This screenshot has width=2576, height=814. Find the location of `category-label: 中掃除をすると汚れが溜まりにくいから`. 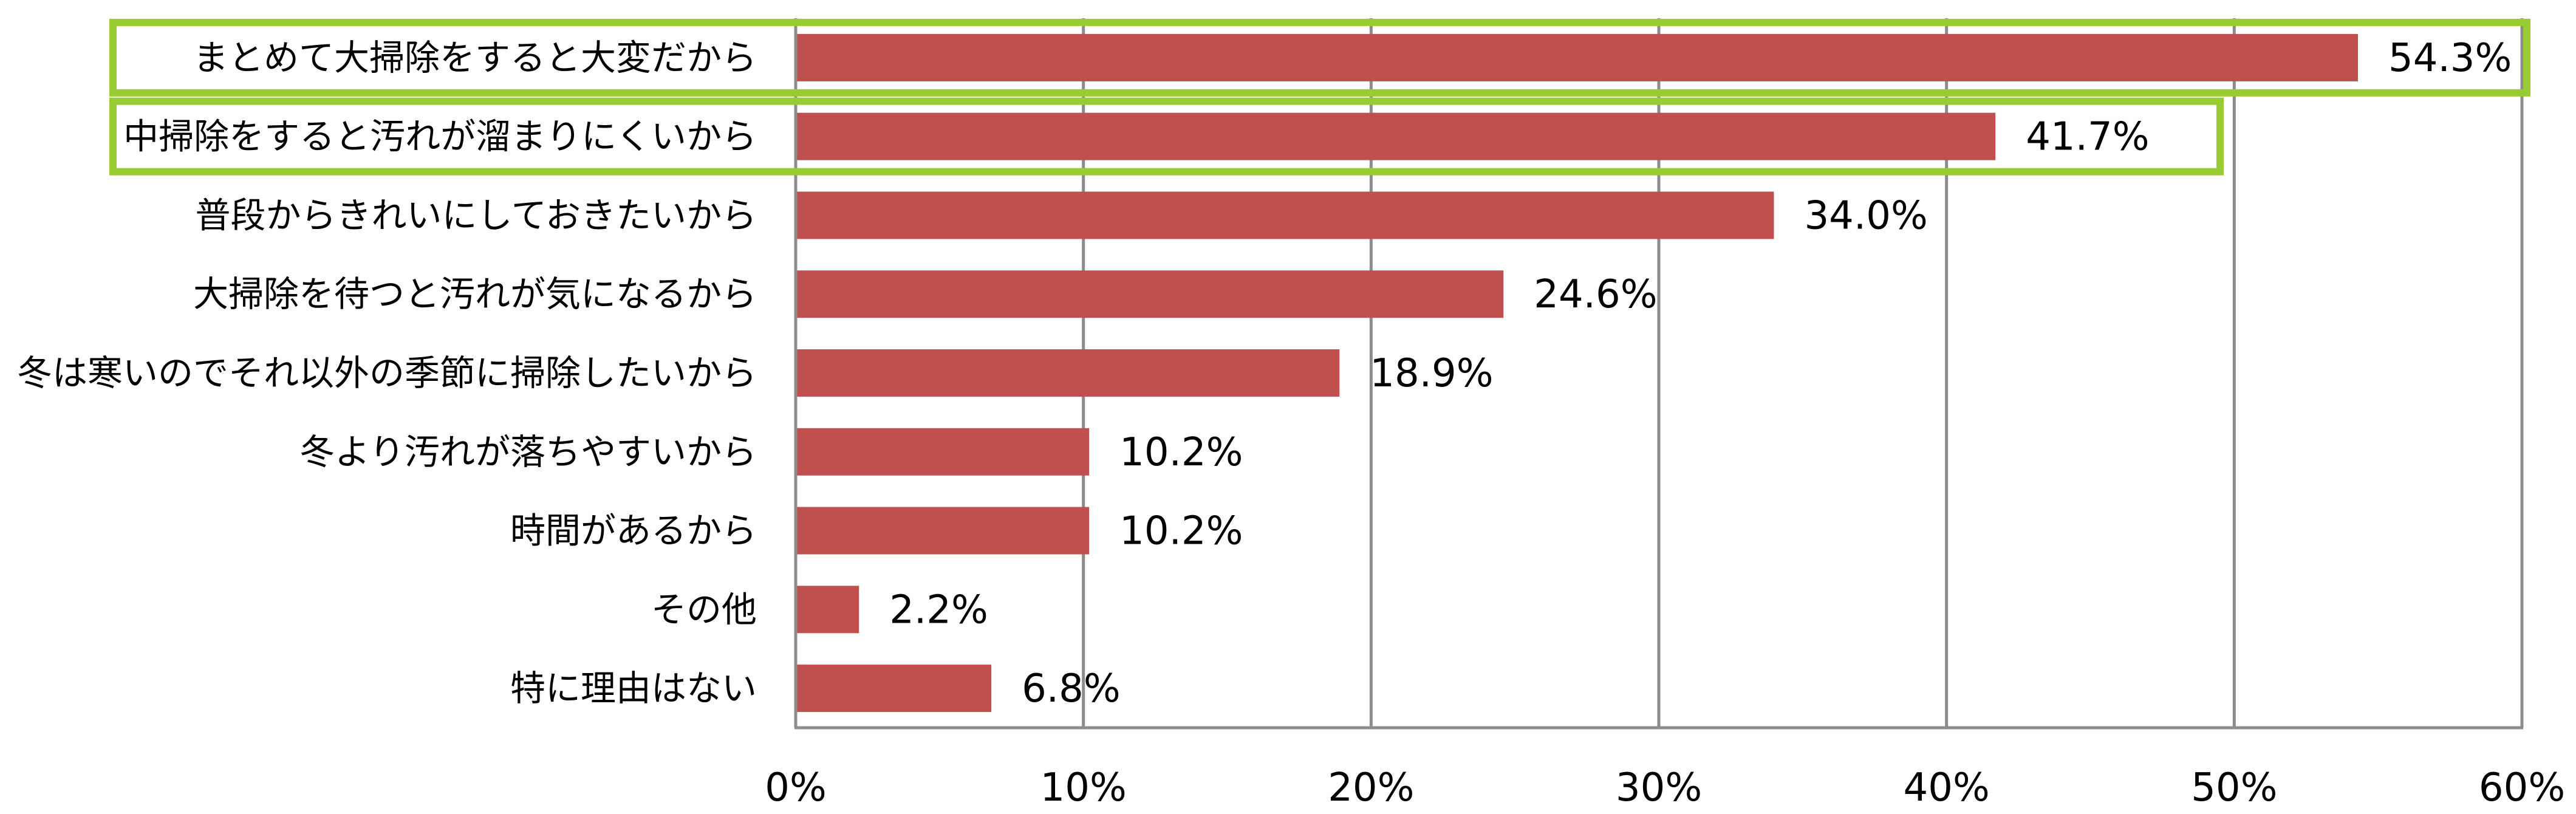

category-label: 中掃除をすると汚れが溜まりにくいから is located at coordinates (440, 136).